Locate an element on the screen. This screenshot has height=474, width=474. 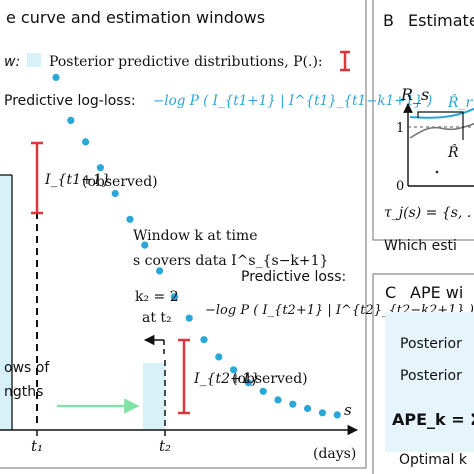
k2-label: k₂ = 2 is located at coordinates (157, 297).